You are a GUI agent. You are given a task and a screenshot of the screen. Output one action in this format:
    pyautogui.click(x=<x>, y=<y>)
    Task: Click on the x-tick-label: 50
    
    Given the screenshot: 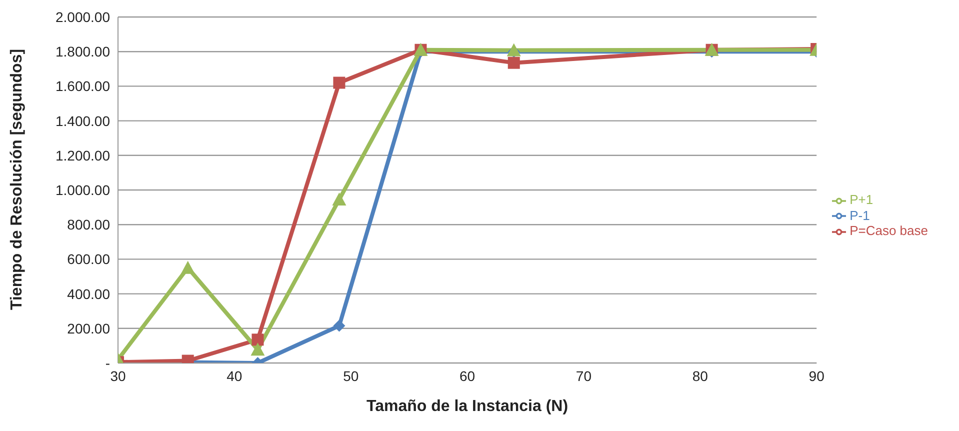 What is the action you would take?
    pyautogui.click(x=351, y=376)
    